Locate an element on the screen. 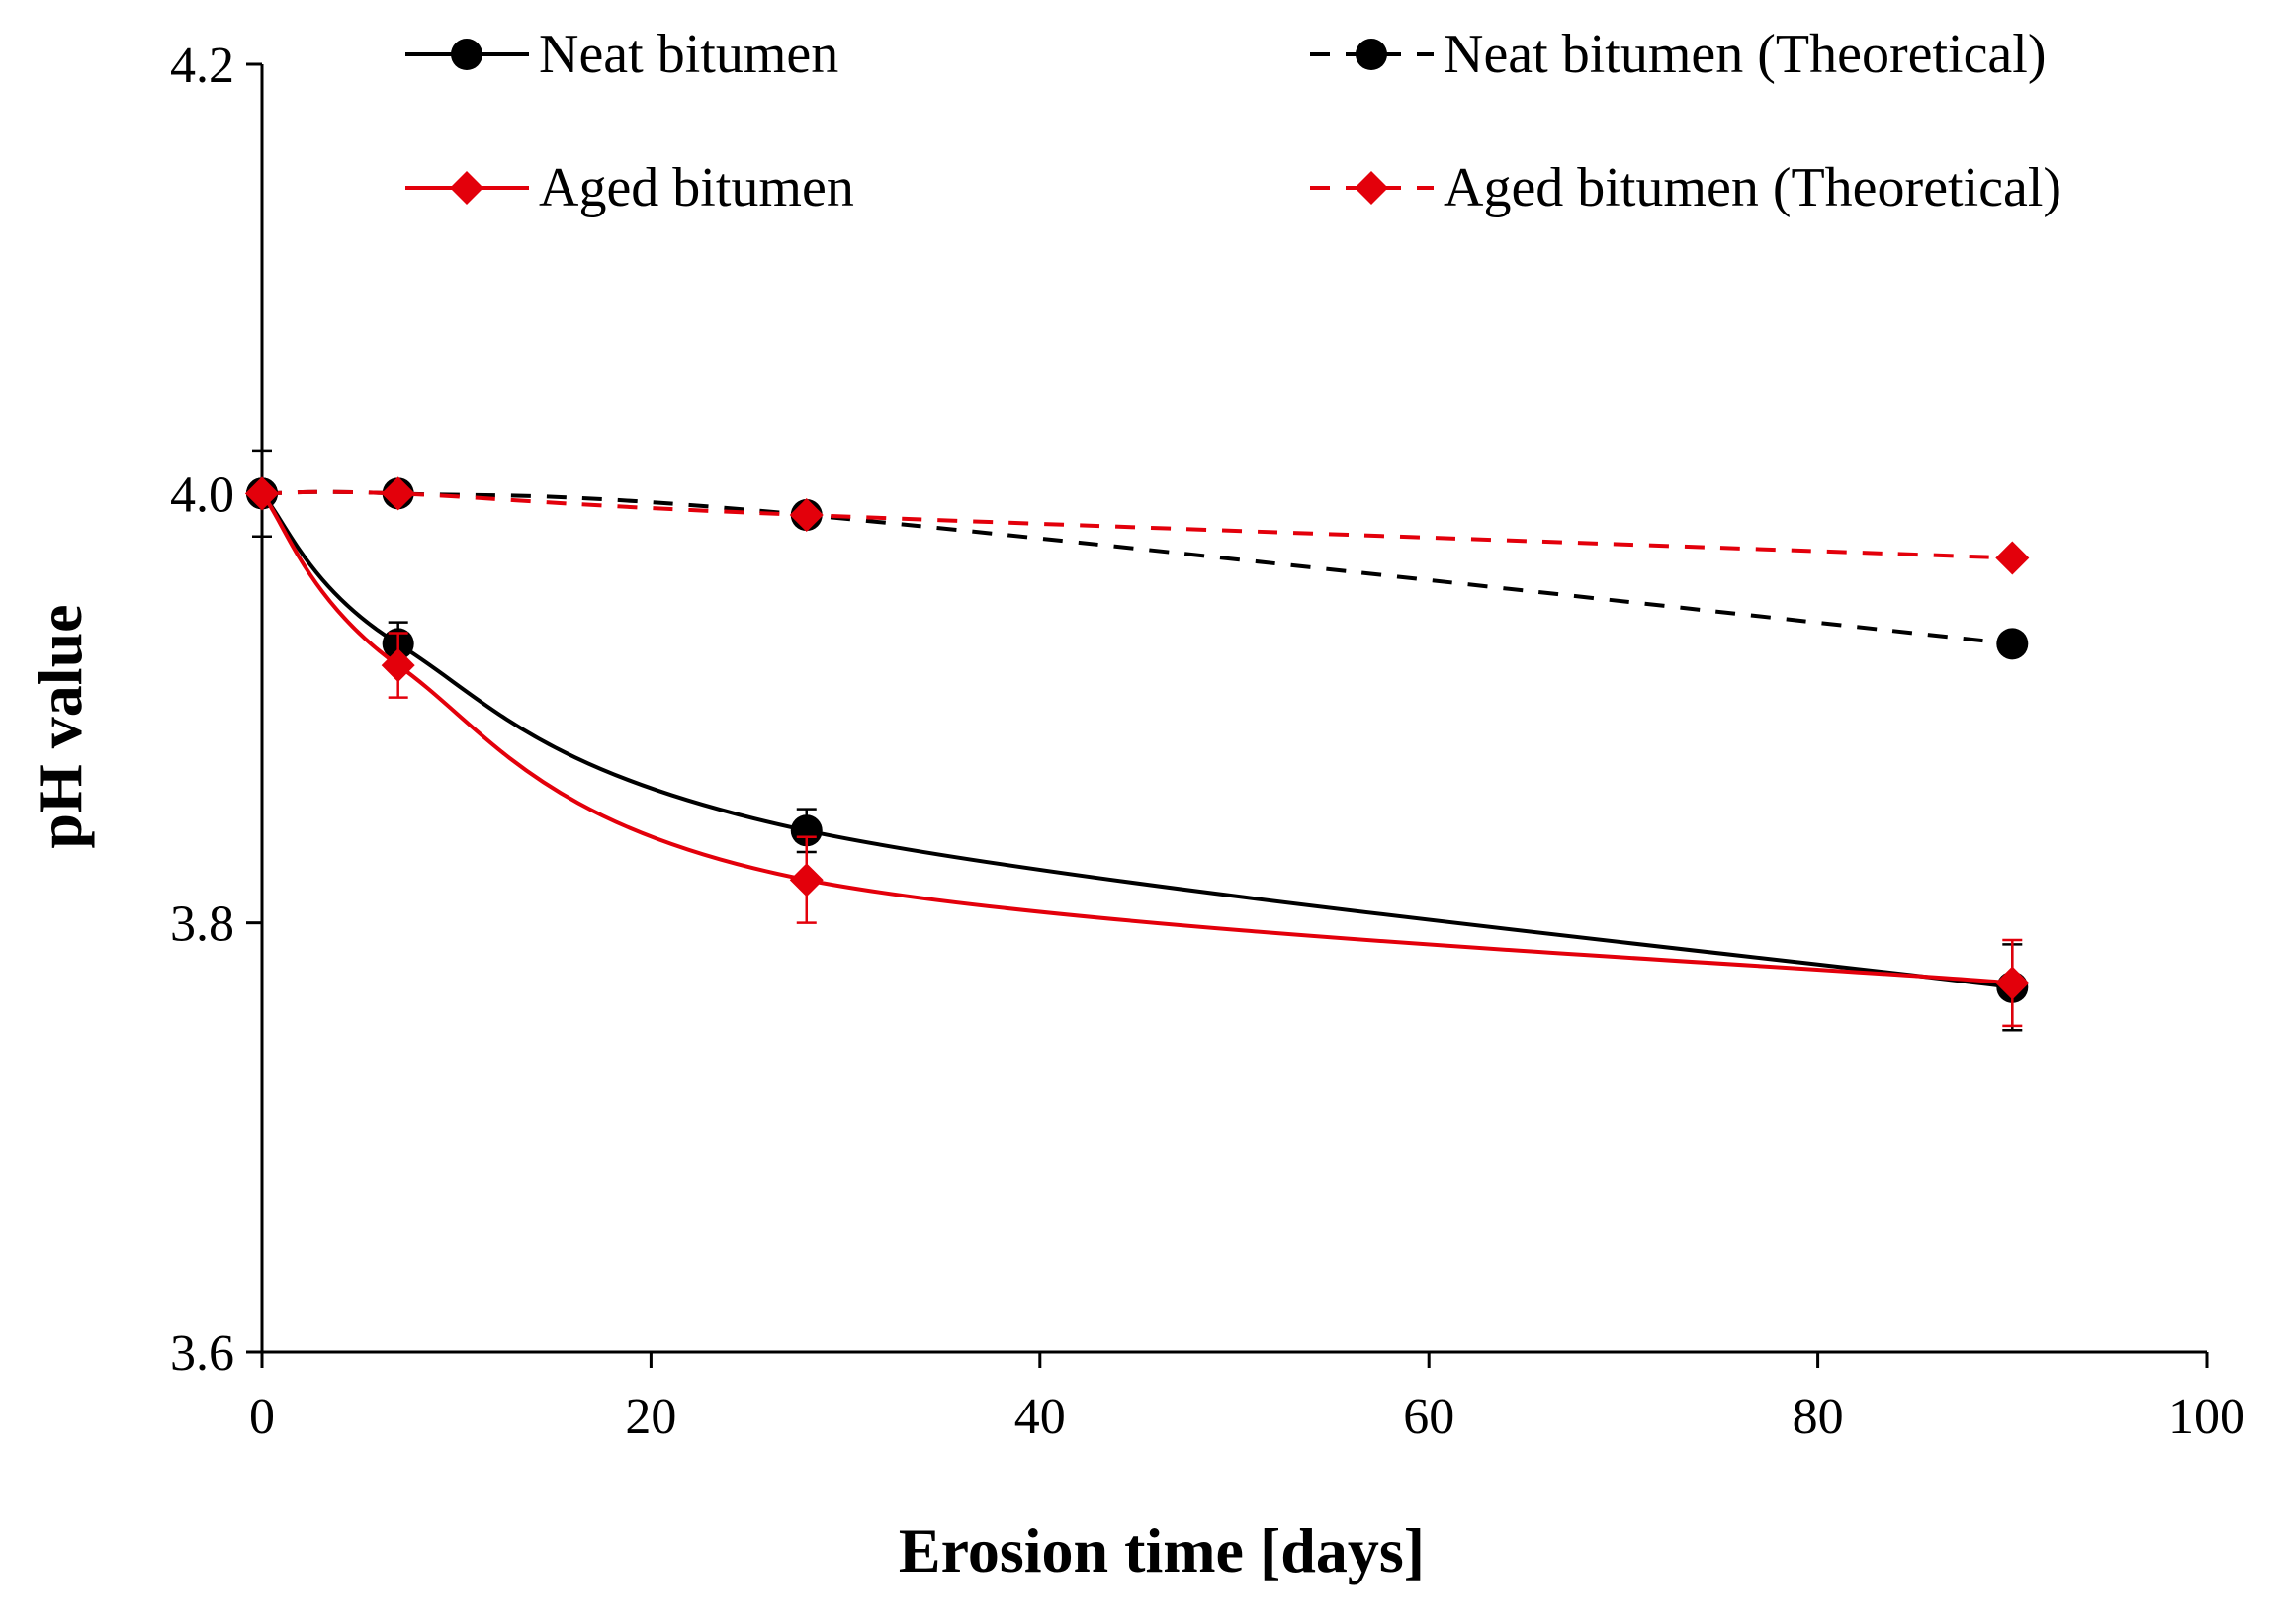 This screenshot has width=2277, height=1624. y-tick-label: 4.0 is located at coordinates (202, 495).